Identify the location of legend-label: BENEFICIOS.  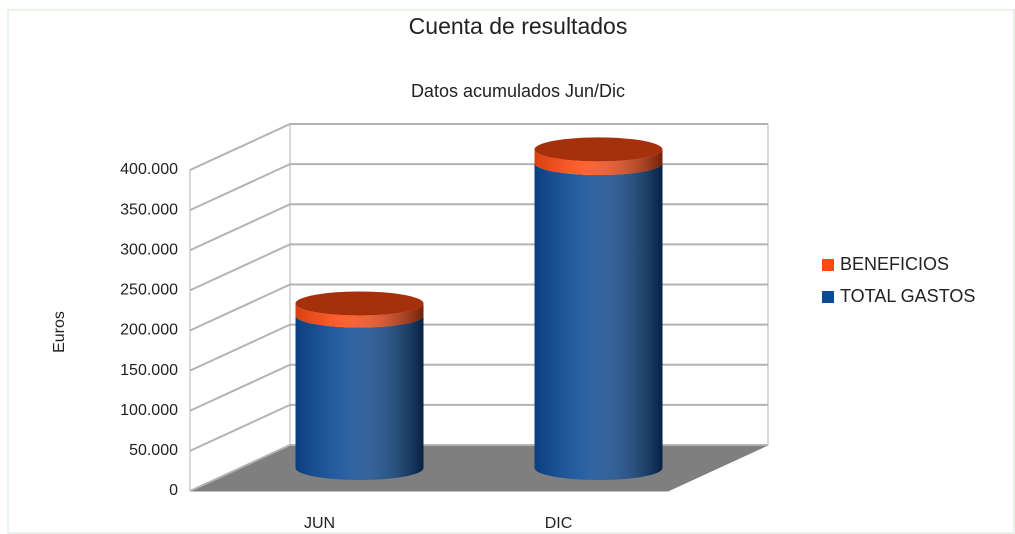
(894, 264).